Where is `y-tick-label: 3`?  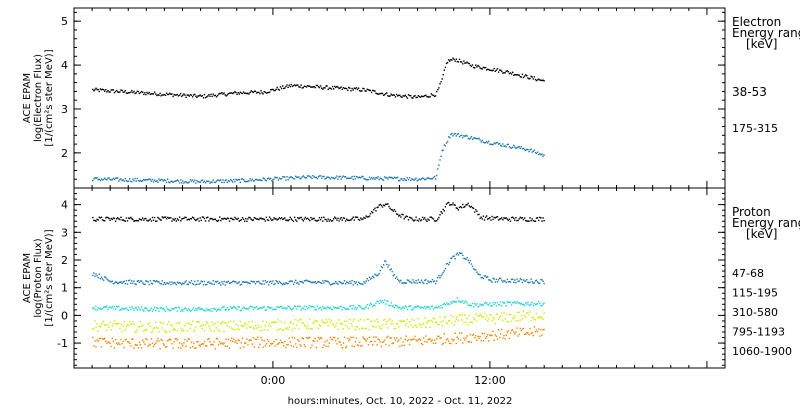 y-tick-label: 3 is located at coordinates (64, 232).